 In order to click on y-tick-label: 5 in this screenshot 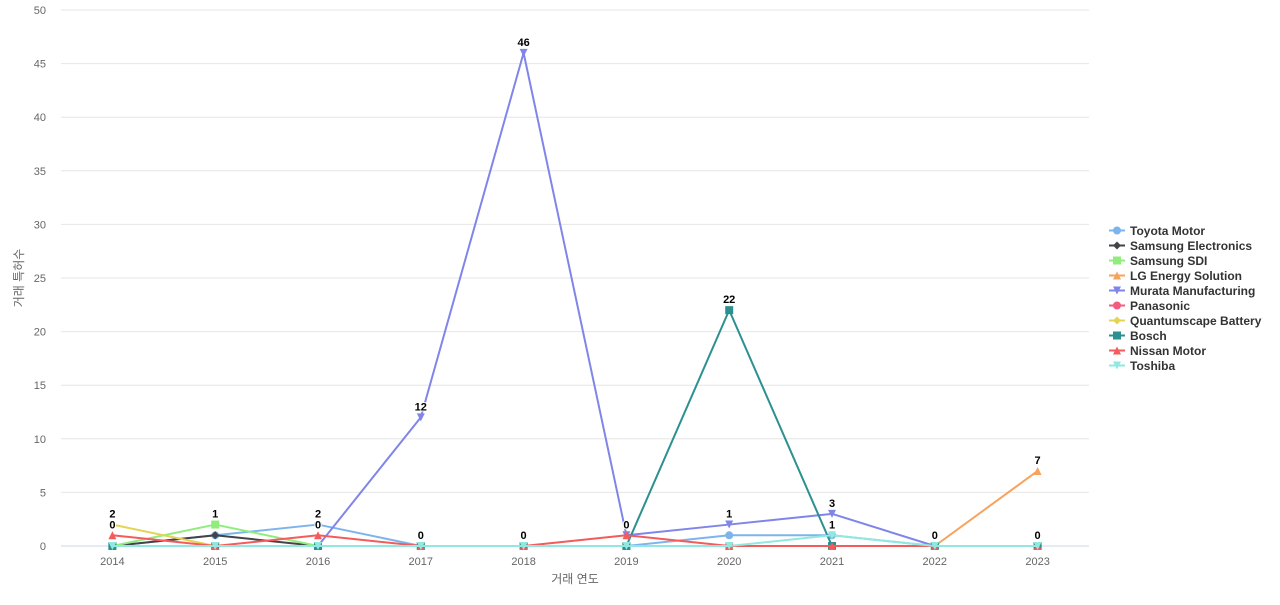, I will do `click(43, 493)`.